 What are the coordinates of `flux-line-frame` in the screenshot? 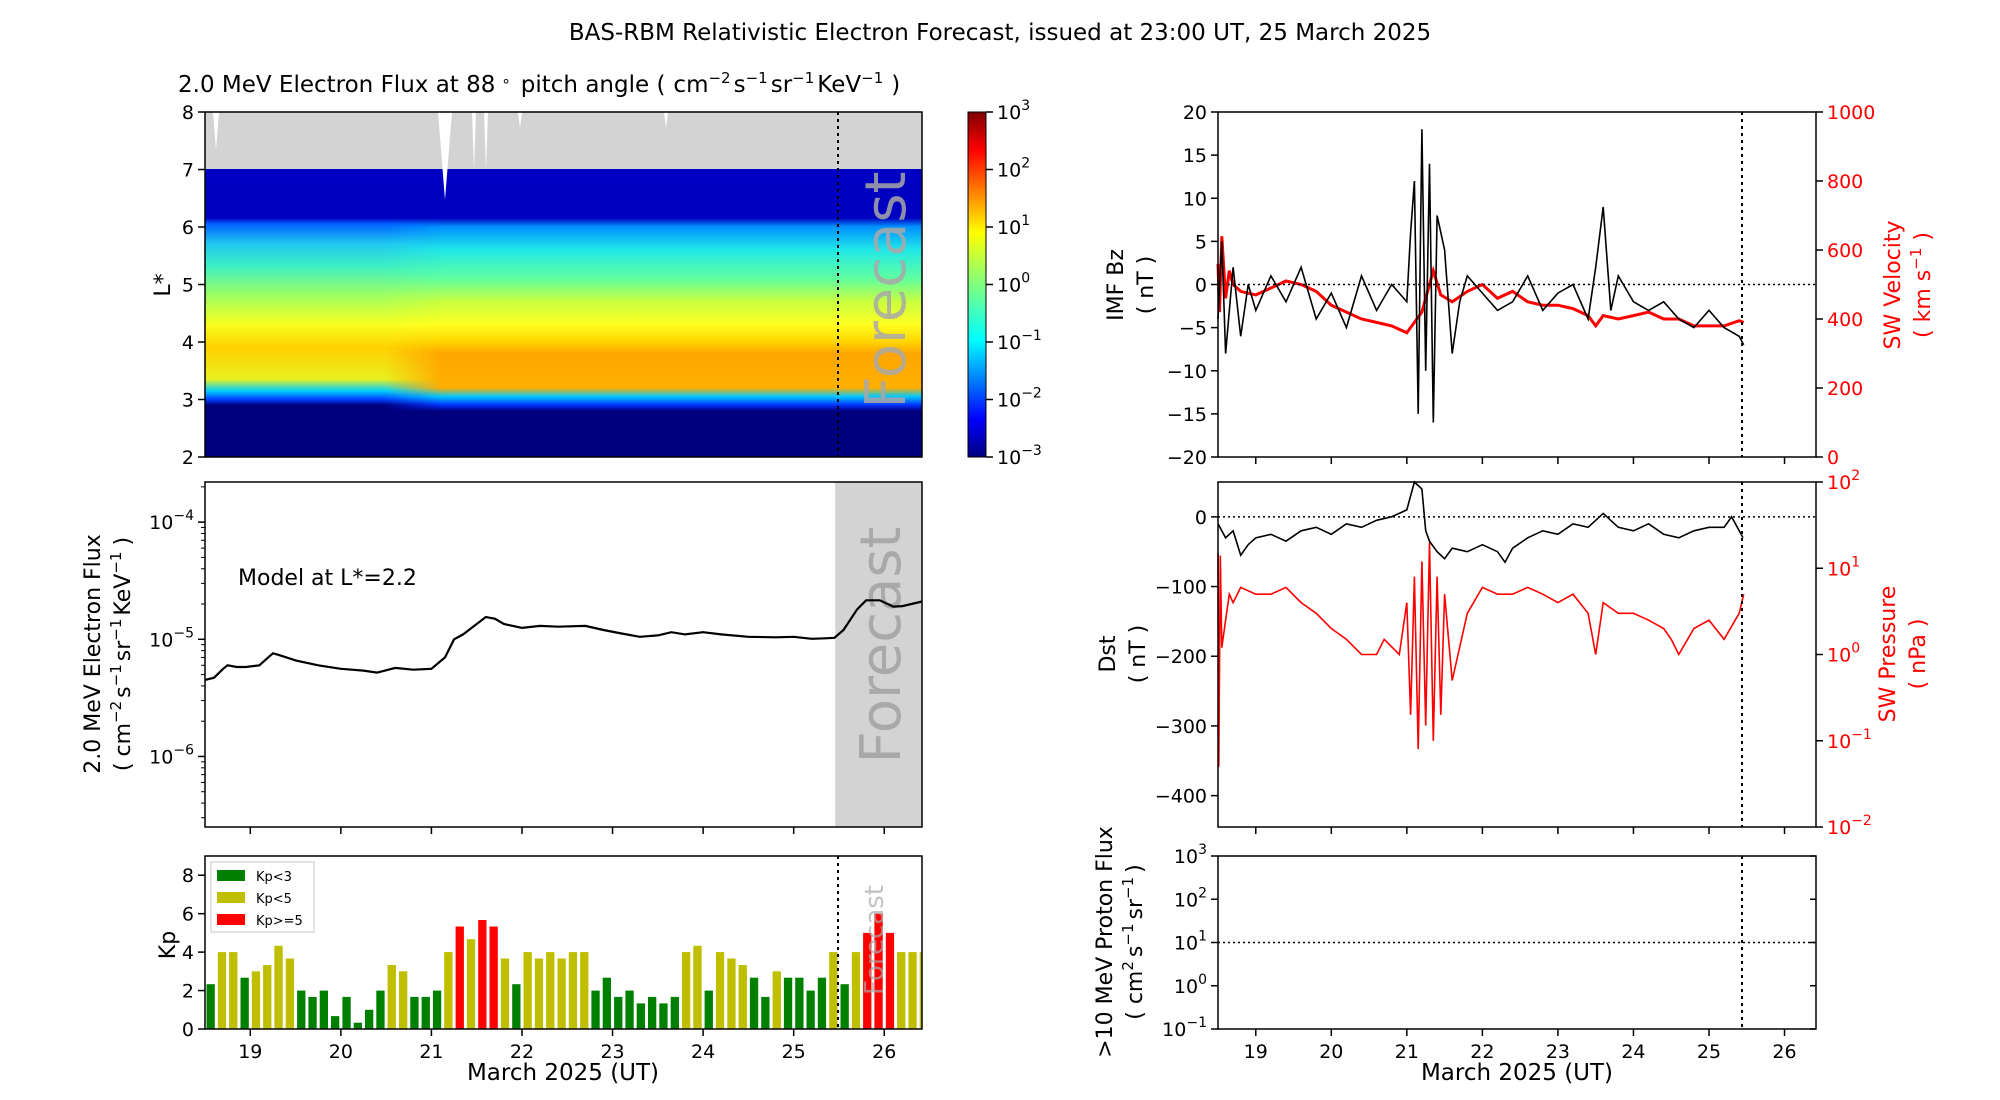 It's located at (563, 654).